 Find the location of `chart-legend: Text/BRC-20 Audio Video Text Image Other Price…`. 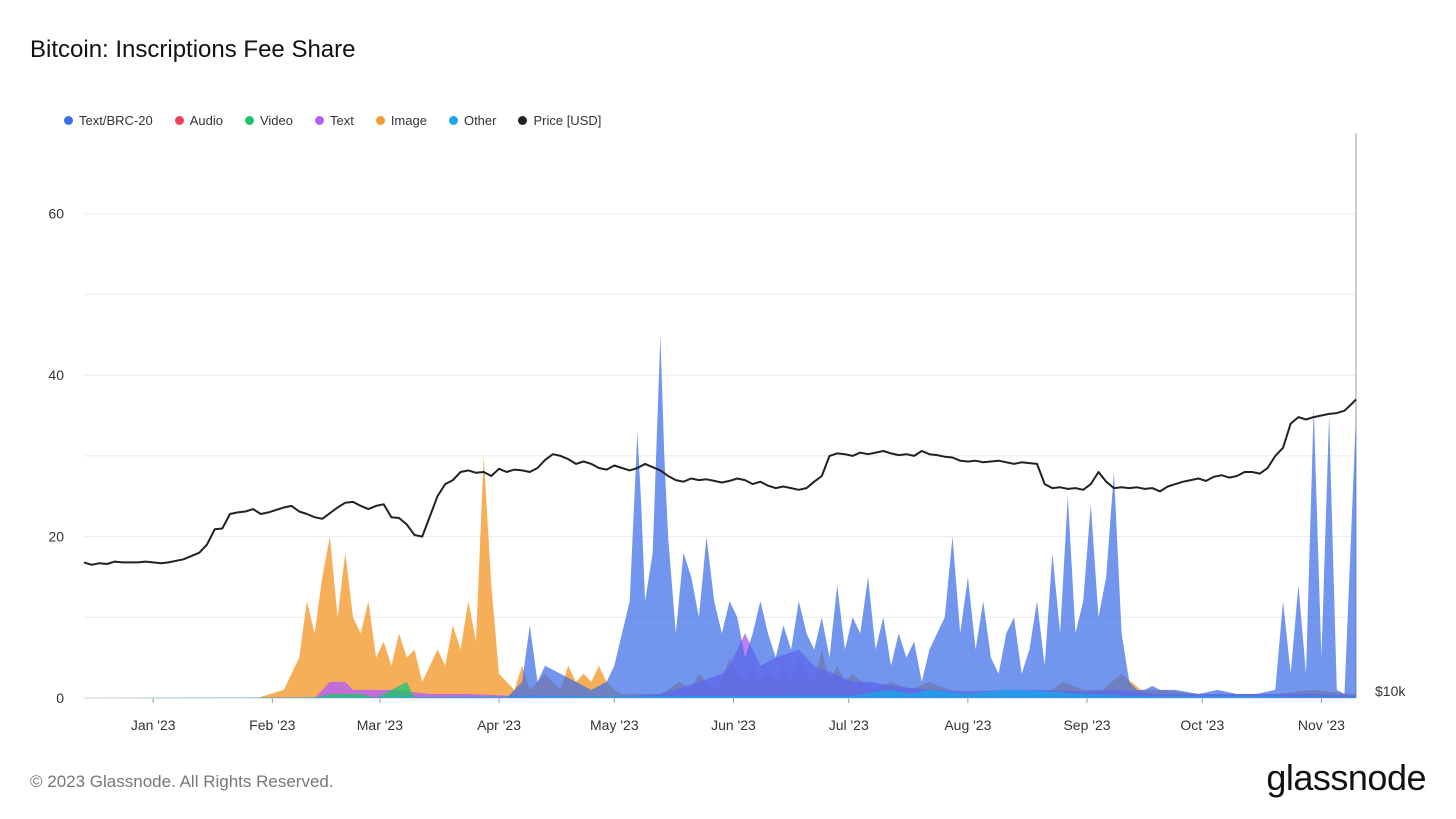

chart-legend: Text/BRC-20 Audio Video Text Image Other Price… is located at coordinates (343, 120).